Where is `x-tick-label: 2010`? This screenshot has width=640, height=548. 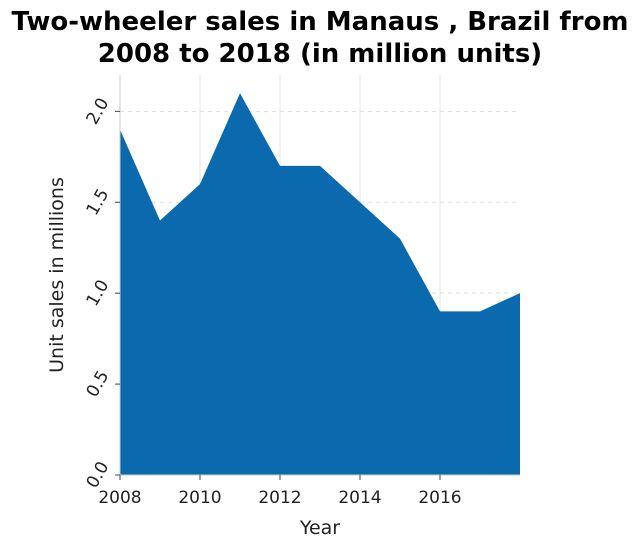
x-tick-label: 2010 is located at coordinates (199, 498).